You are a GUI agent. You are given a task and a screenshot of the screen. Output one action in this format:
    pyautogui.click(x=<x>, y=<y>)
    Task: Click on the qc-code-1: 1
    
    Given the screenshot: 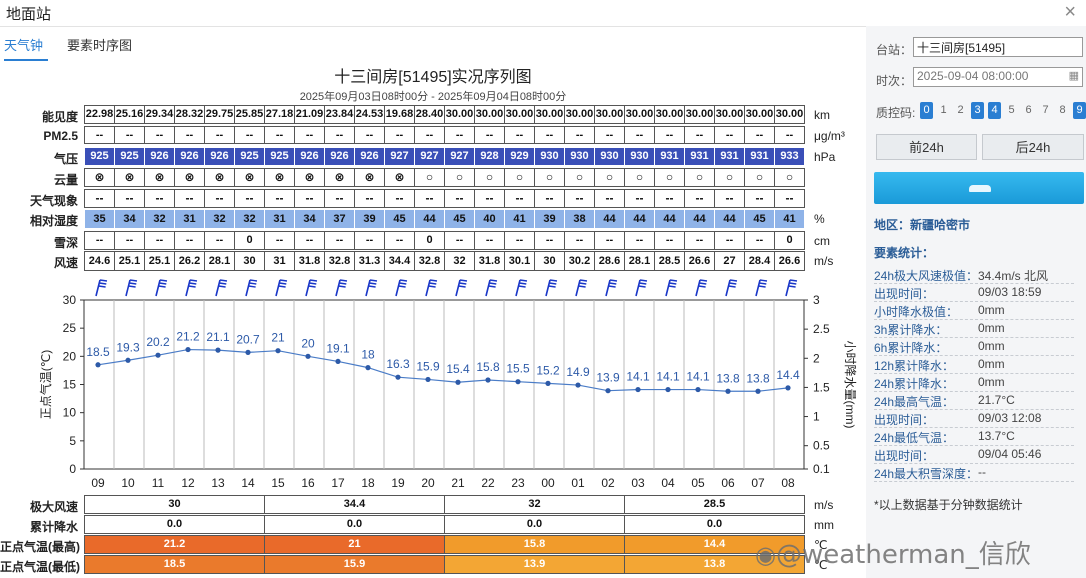 What is the action you would take?
    pyautogui.click(x=943, y=110)
    